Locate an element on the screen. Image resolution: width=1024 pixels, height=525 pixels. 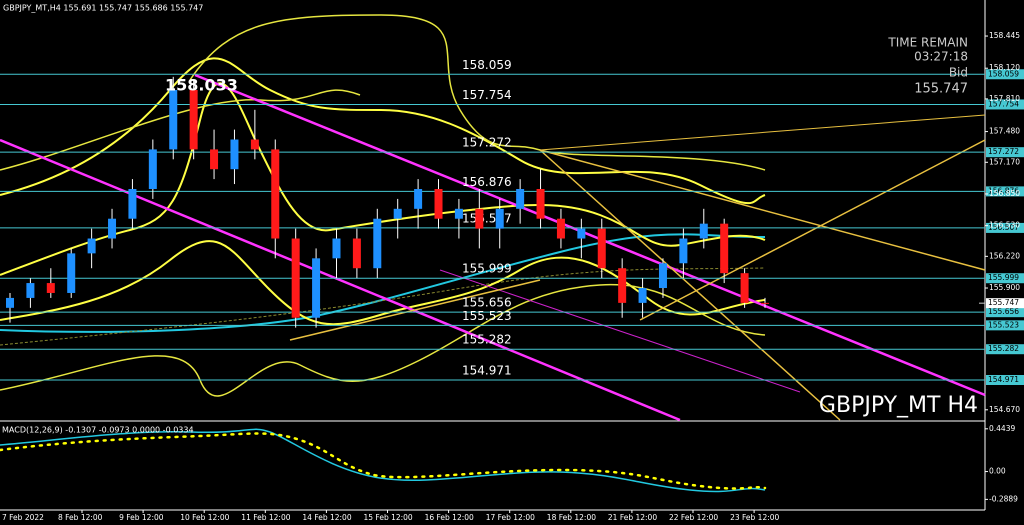
bid-tag-label: 155.747 is located at coordinates (1003, 302).